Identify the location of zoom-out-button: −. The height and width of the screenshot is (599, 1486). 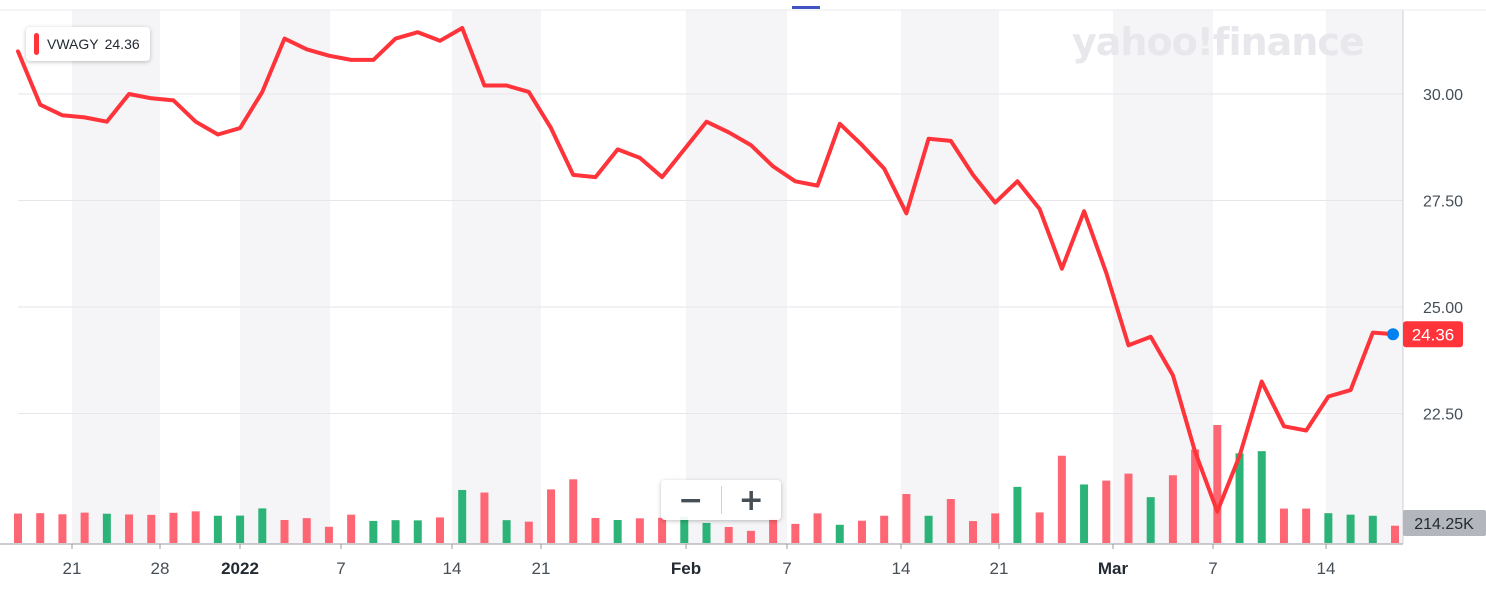
(691, 500).